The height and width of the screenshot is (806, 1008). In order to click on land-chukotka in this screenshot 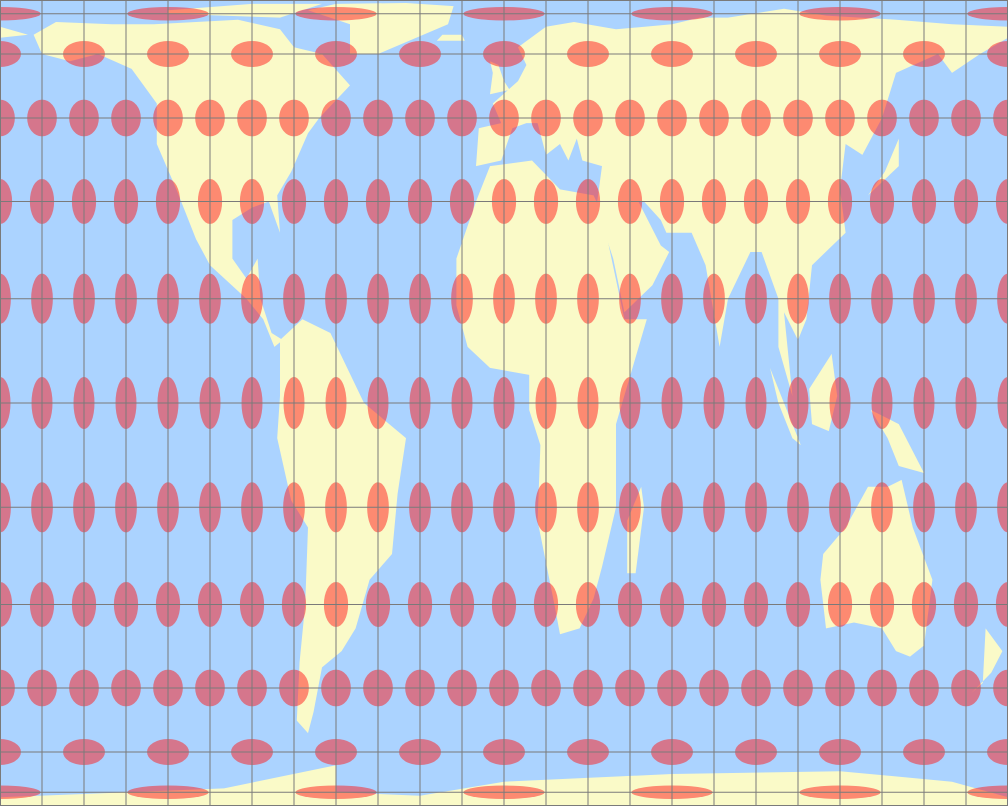, I will do `click(14, 32)`.